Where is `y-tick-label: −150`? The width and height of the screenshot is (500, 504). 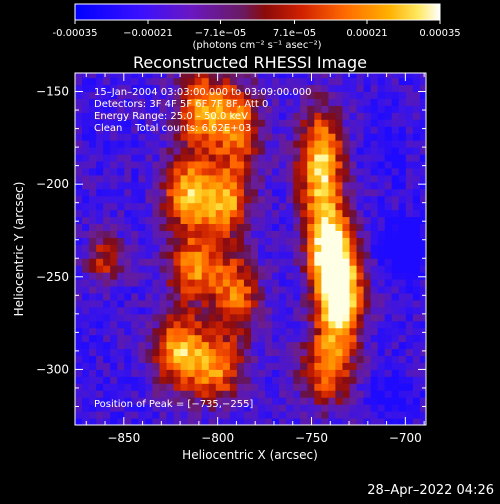 y-tick-label: −150 is located at coordinates (52, 92).